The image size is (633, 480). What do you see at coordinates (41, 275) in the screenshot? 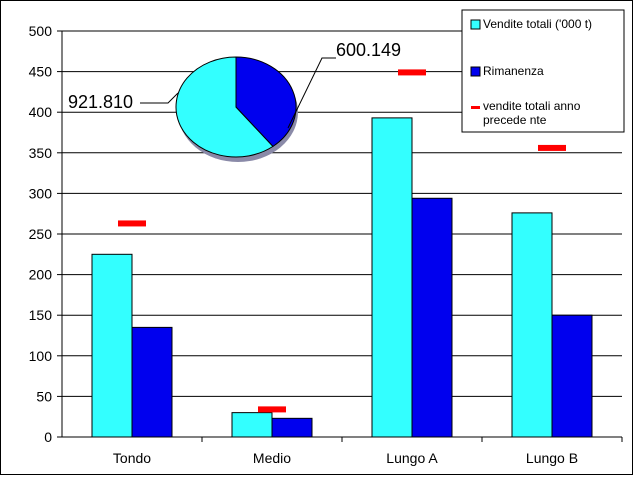
I see `y-tick-label: 200` at bounding box center [41, 275].